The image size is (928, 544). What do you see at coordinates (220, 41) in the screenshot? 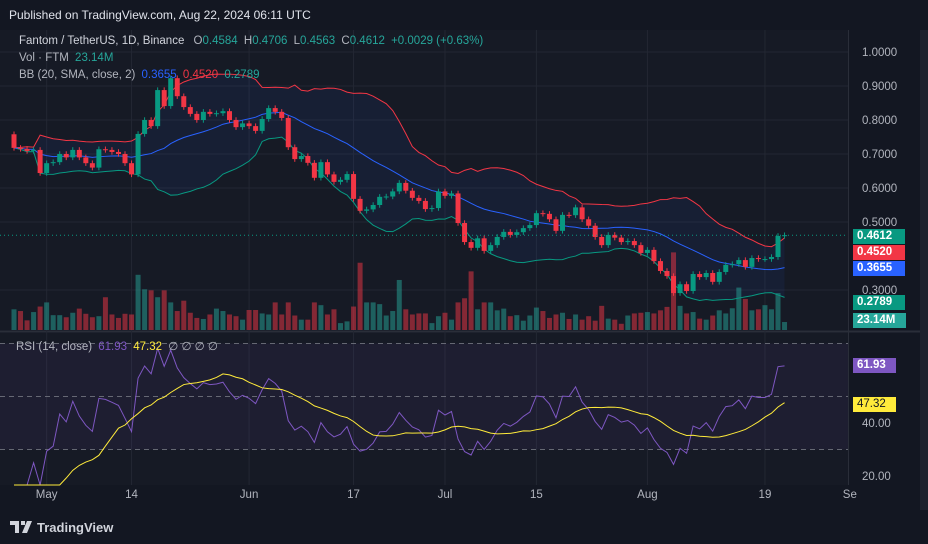
I see `open-value: 0.4584` at bounding box center [220, 41].